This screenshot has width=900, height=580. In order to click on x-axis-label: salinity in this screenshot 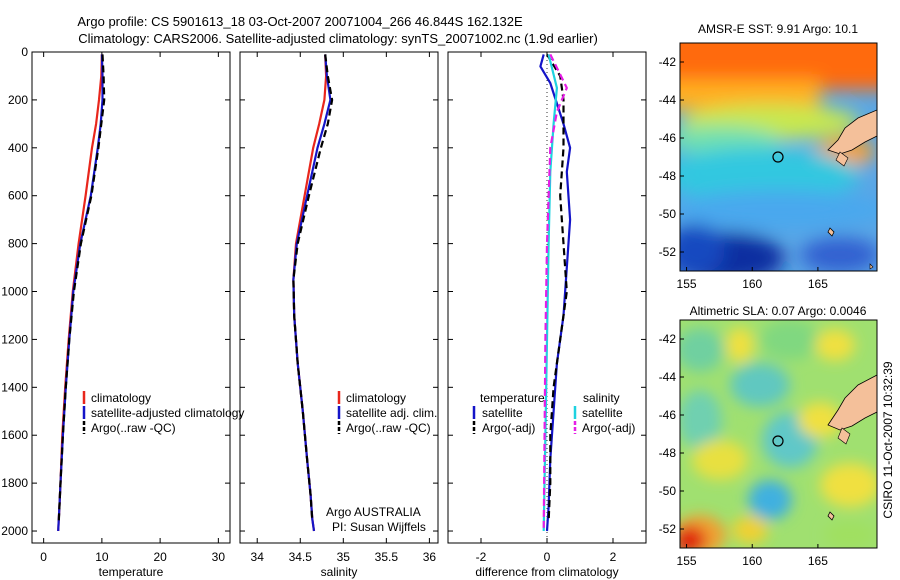, I will do `click(339, 572)`.